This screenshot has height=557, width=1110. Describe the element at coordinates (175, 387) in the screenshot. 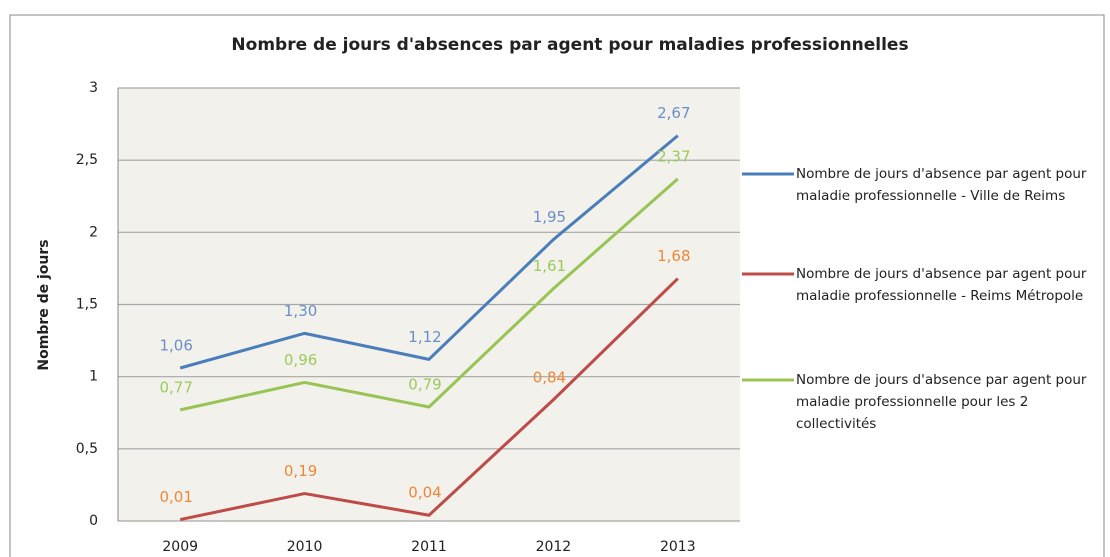

I see `data-label: 0,77` at that location.